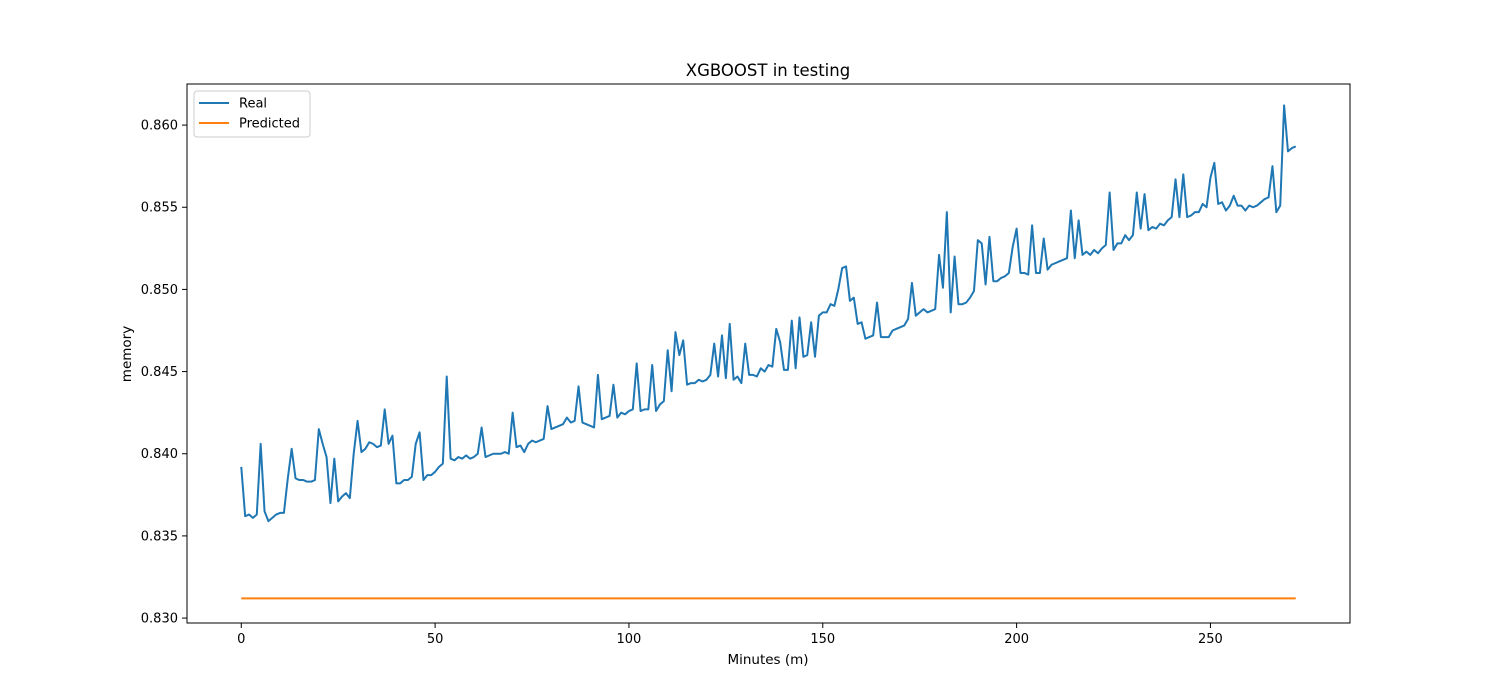 Image resolution: width=1500 pixels, height=700 pixels. What do you see at coordinates (253, 104) in the screenshot?
I see `legend-label-real: Real` at bounding box center [253, 104].